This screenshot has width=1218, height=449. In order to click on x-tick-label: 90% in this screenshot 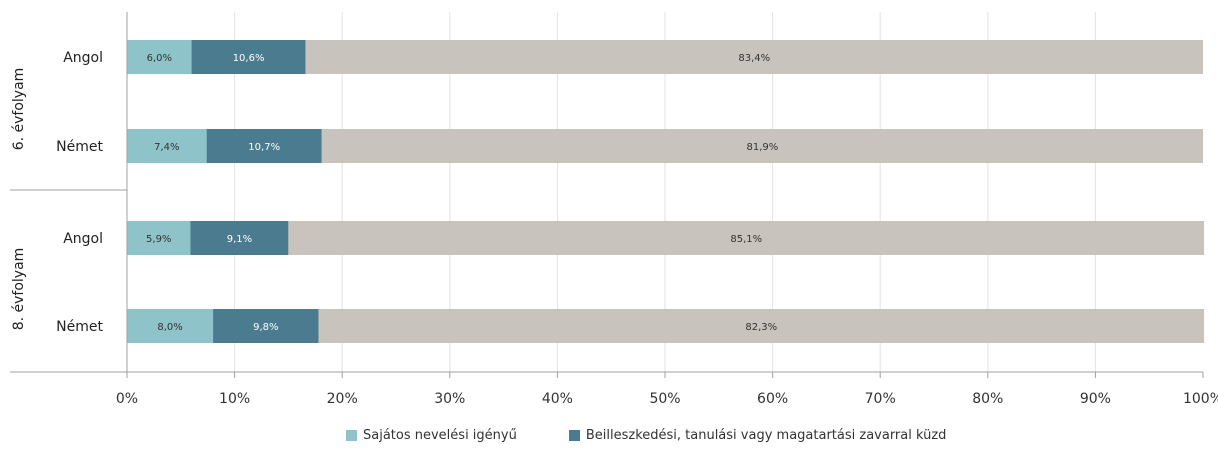, I will do `click(1095, 399)`.